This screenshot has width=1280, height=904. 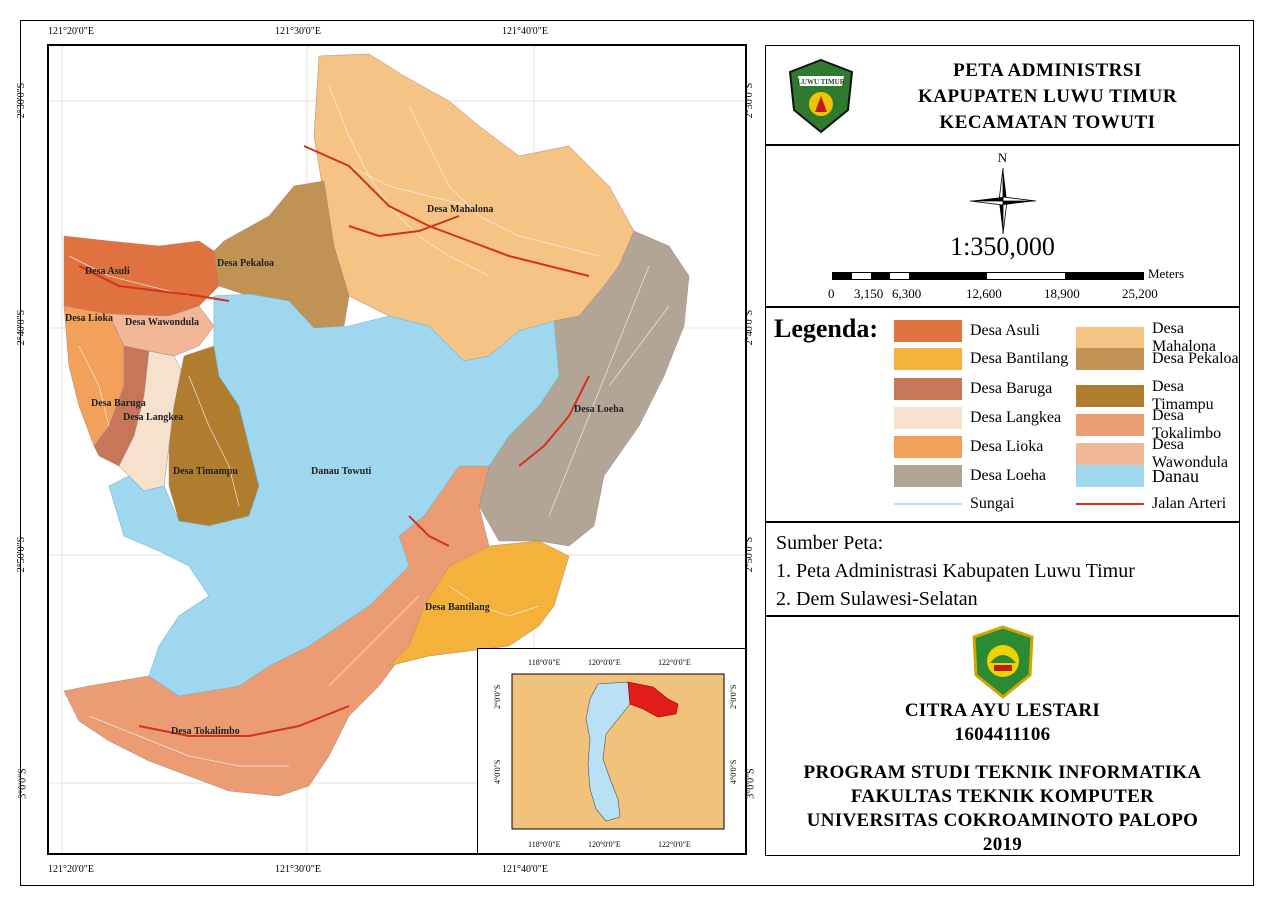 I want to click on inset-top-coord-2: 120°0'0"E, so click(x=604, y=662).